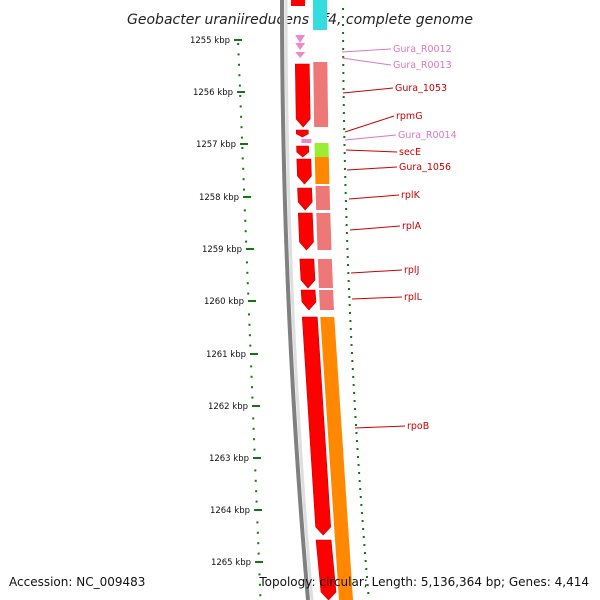 The width and height of the screenshot is (600, 600). What do you see at coordinates (213, 93) in the screenshot?
I see `scale-tick-label: 1256 kbp` at bounding box center [213, 93].